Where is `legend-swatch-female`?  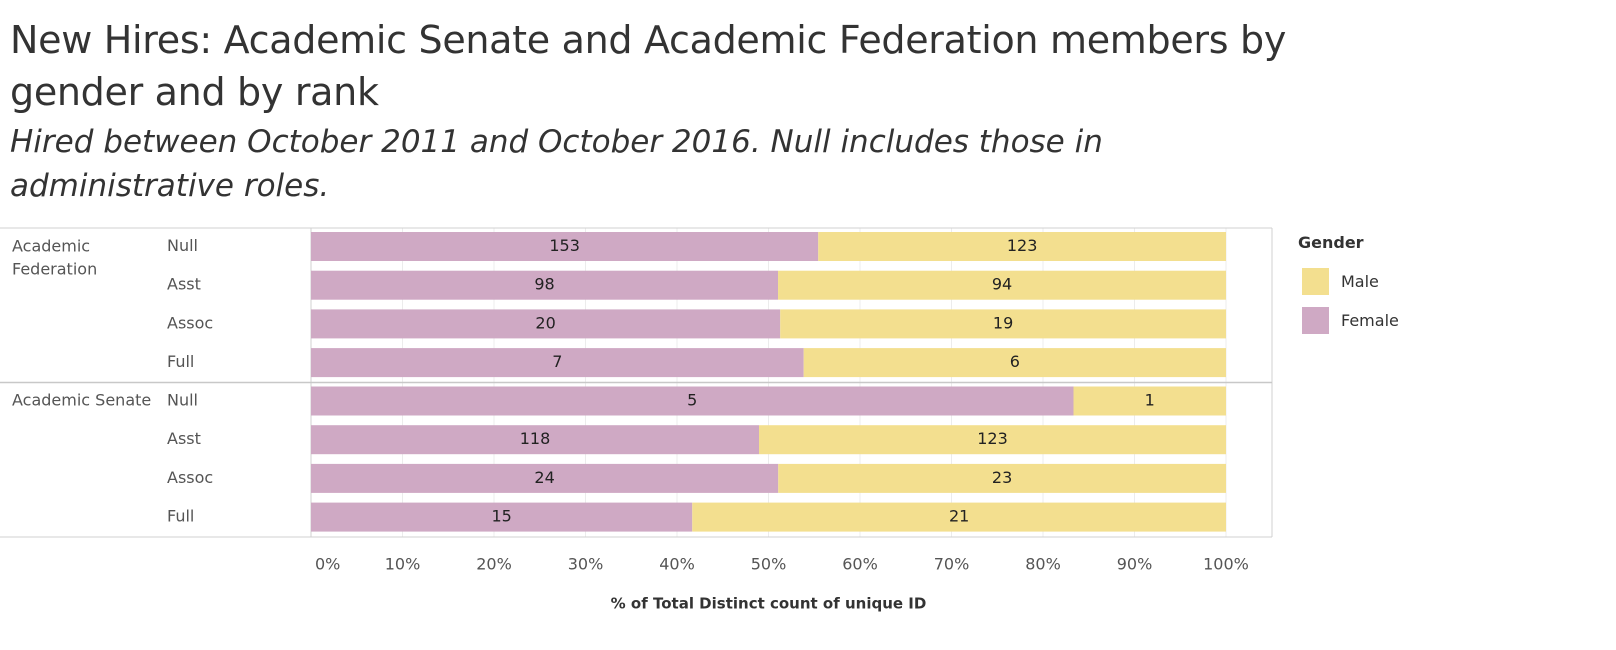
legend-swatch-female is located at coordinates (1315, 320).